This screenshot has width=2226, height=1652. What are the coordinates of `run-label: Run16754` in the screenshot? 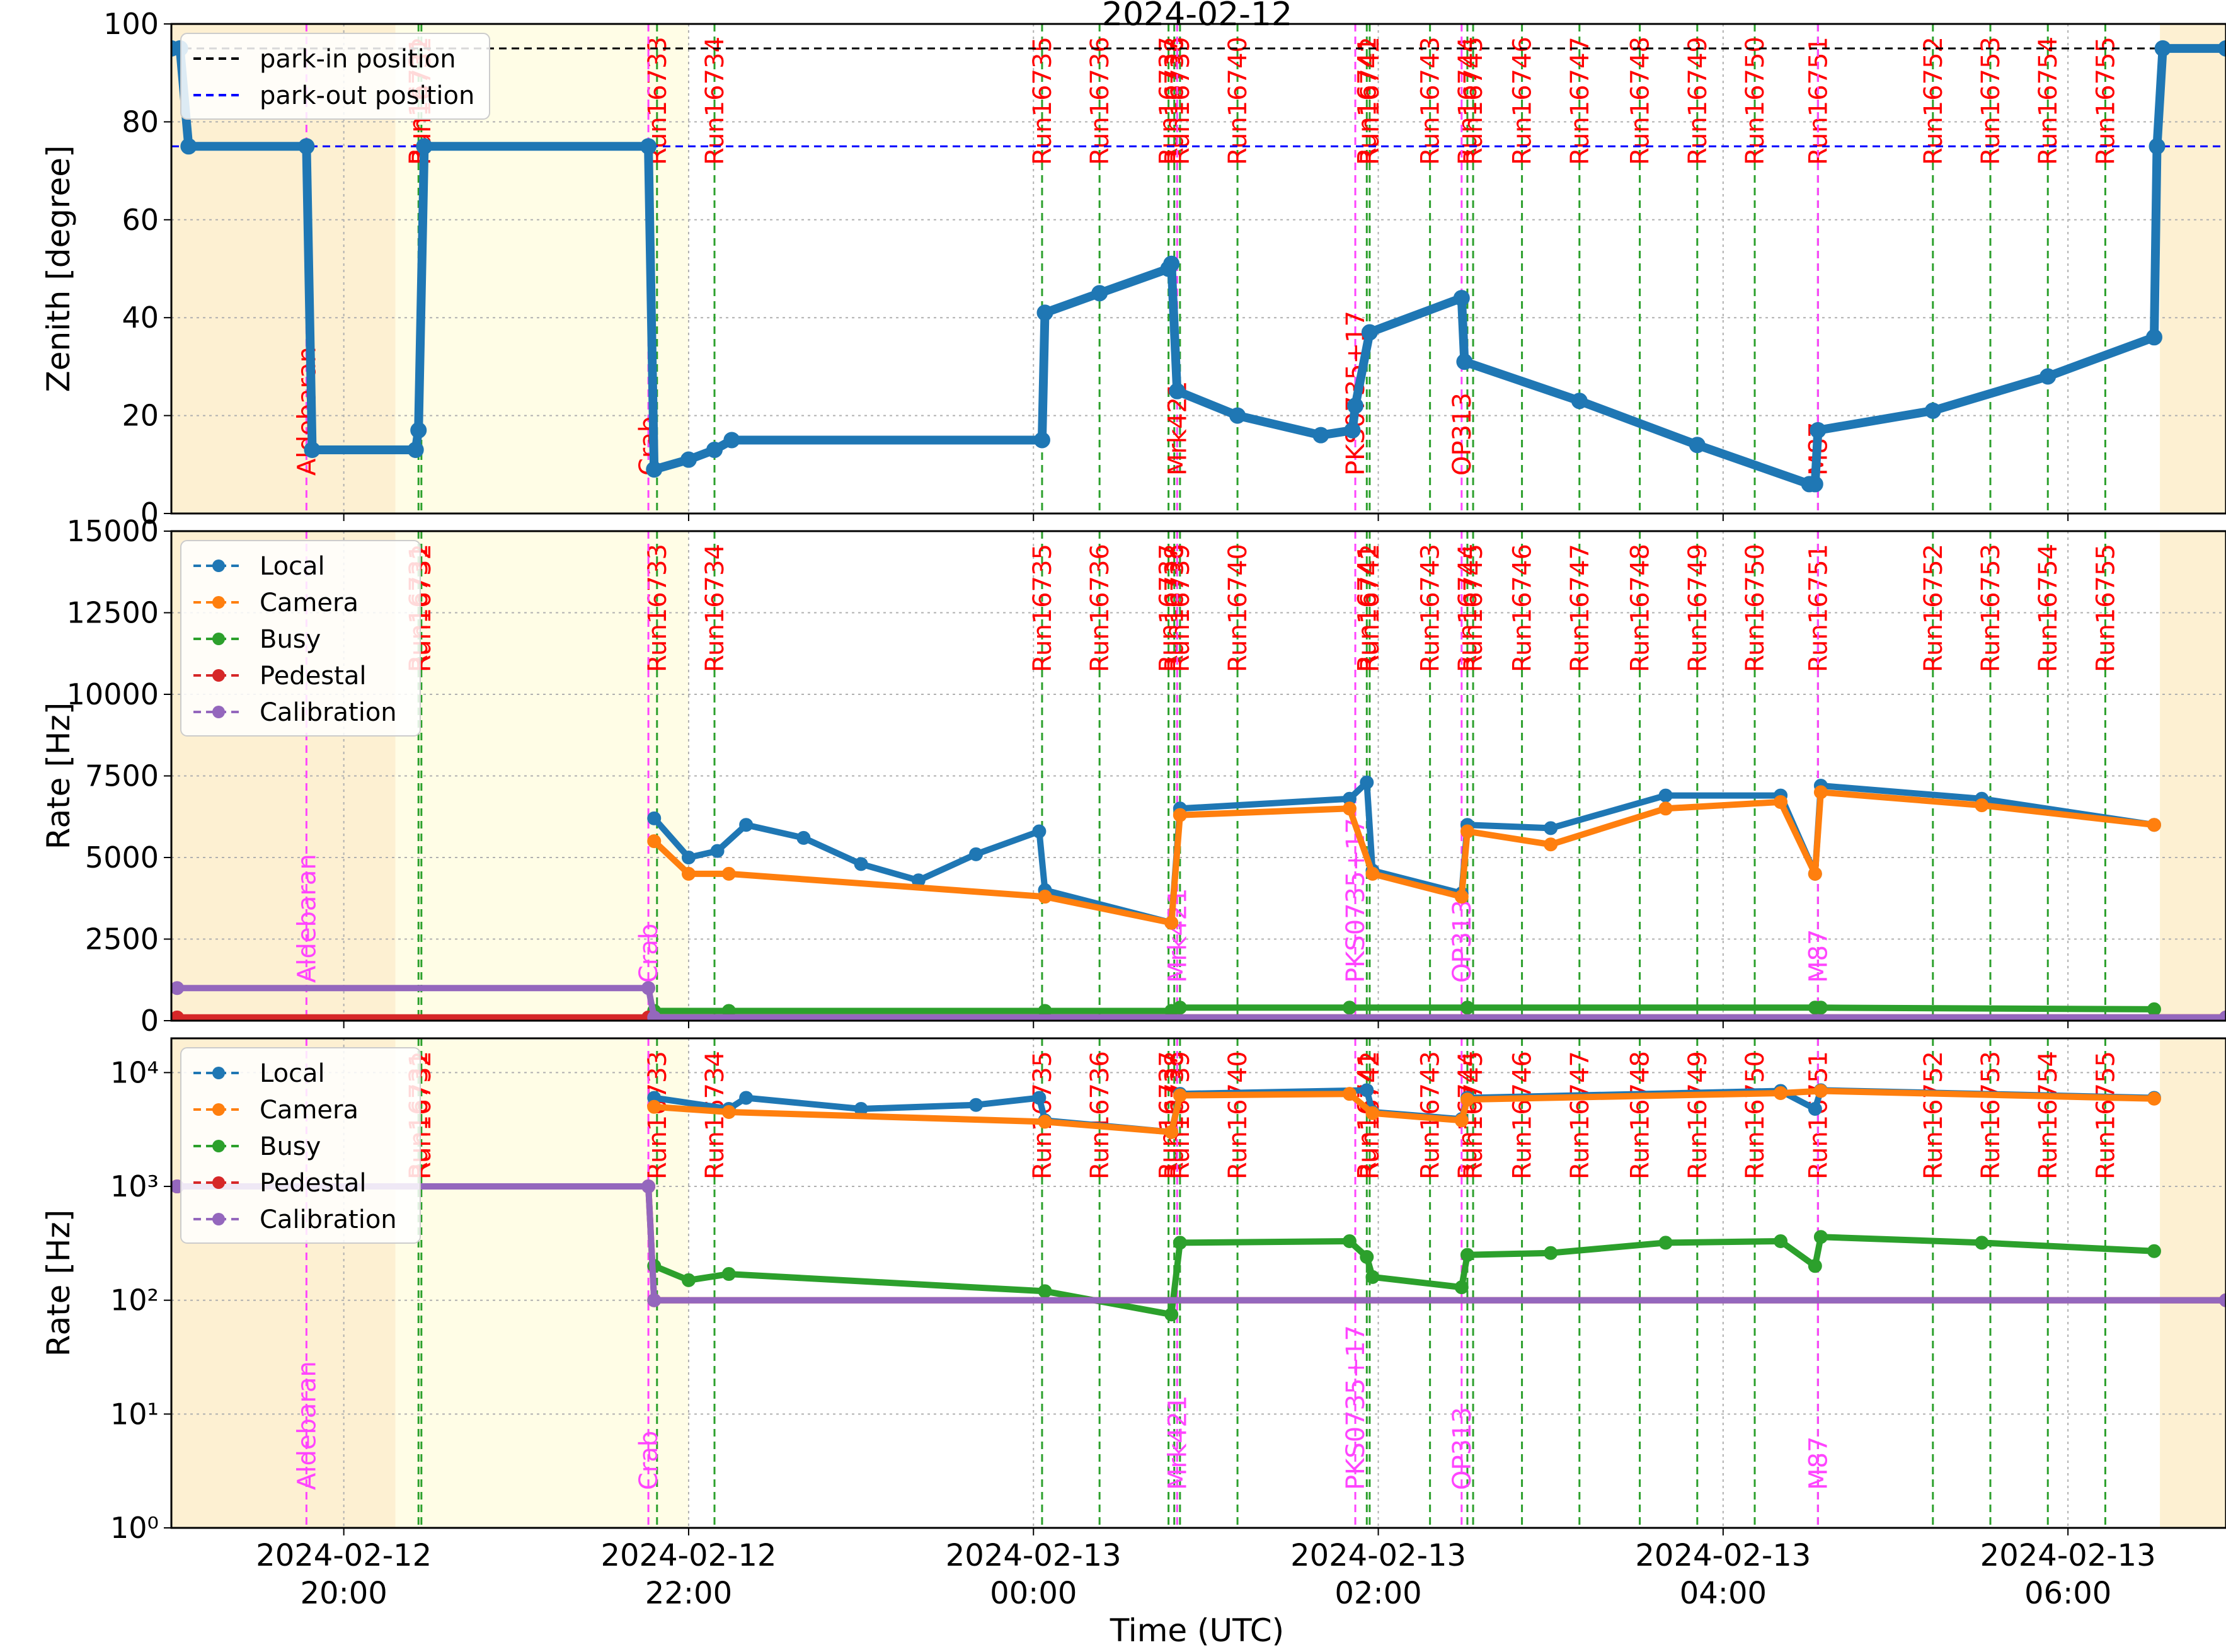 It's located at (2048, 101).